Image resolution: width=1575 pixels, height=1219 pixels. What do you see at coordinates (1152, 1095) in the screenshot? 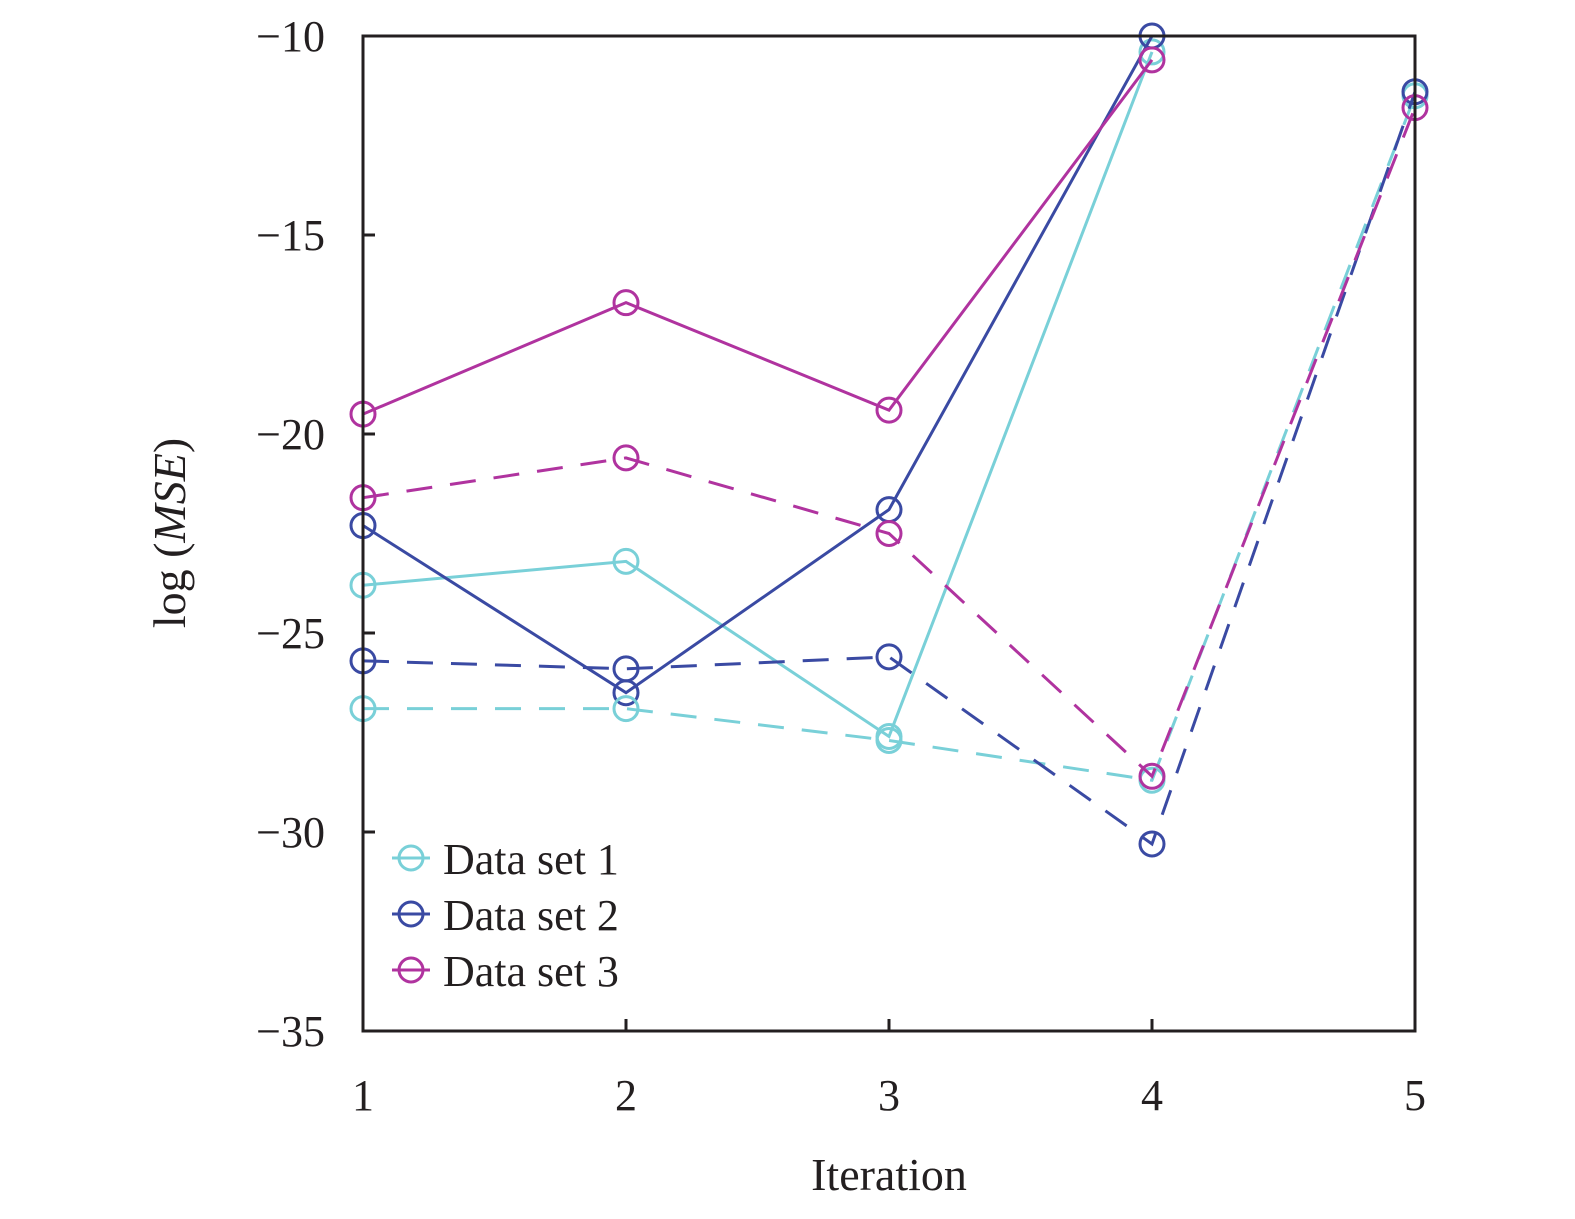
I see `x-tick-label: 4` at bounding box center [1152, 1095].